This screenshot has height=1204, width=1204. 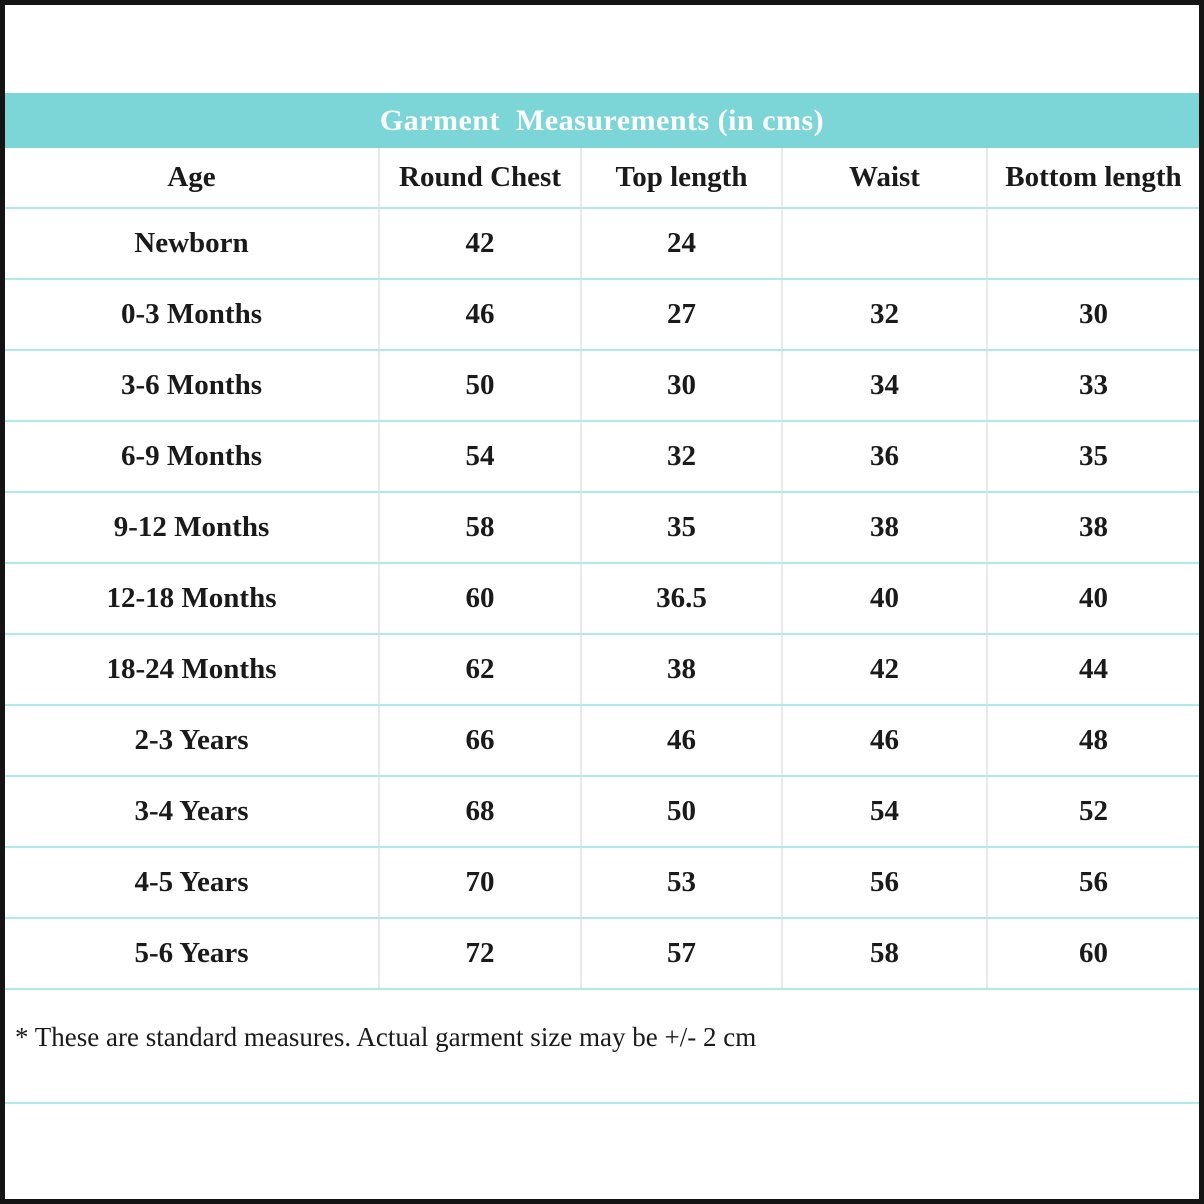 I want to click on round-chest-cell: 72, so click(x=479, y=953).